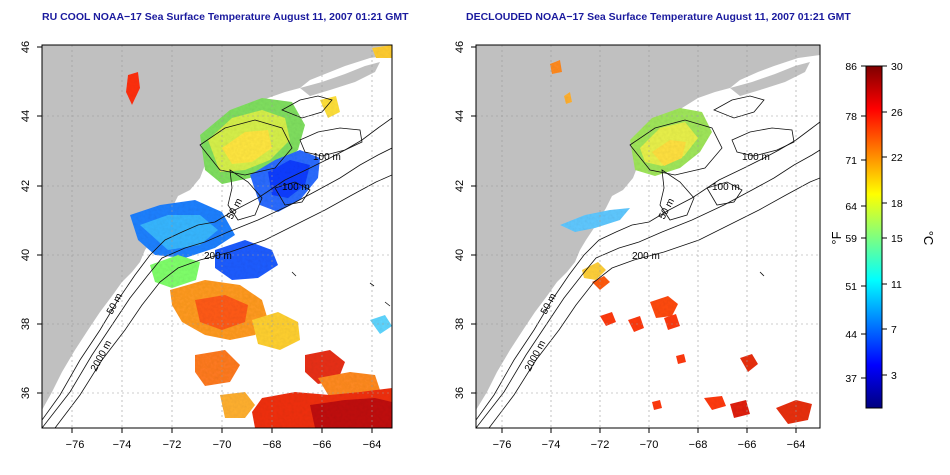 This screenshot has height=475, width=950. What do you see at coordinates (897, 204) in the screenshot?
I see `colorbar-c-tick: 18` at bounding box center [897, 204].